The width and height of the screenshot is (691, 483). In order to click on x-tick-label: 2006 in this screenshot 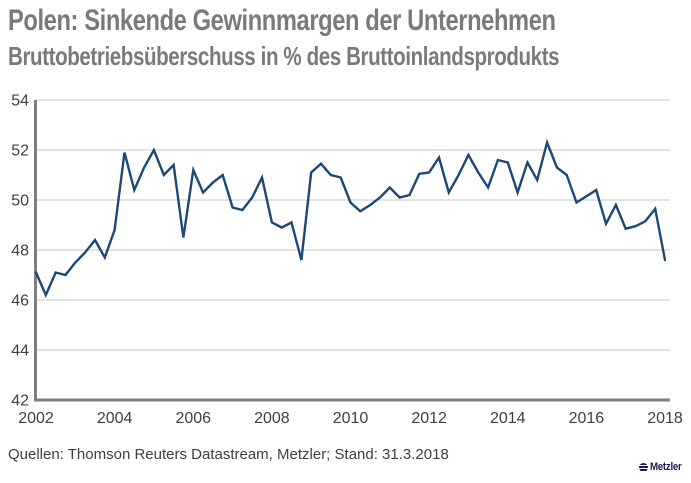, I will do `click(193, 418)`.